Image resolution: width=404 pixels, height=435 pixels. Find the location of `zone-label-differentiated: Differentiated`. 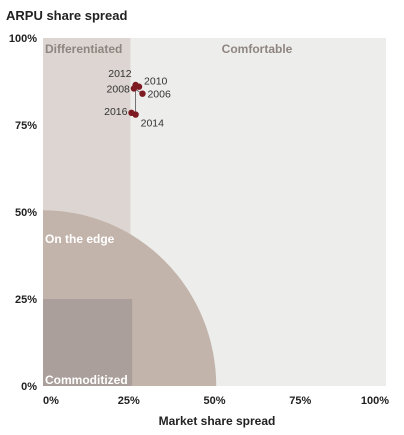

zone-label-differentiated: Differentiated is located at coordinates (83, 49).